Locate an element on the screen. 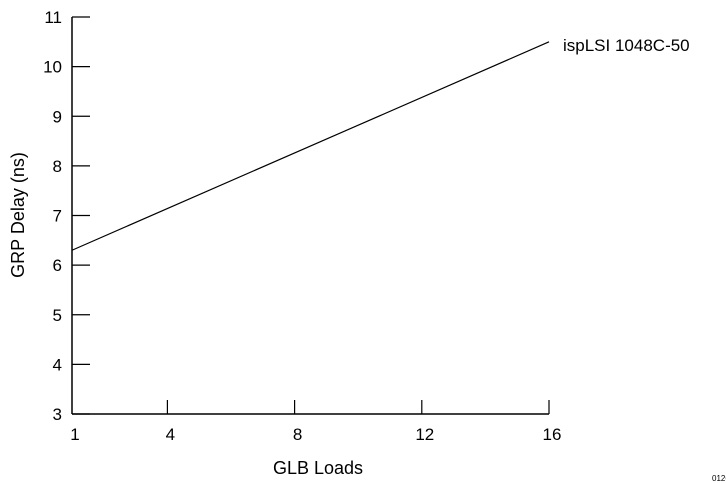 This screenshot has width=726, height=483. x-tick-label-1: 1 is located at coordinates (74, 434).